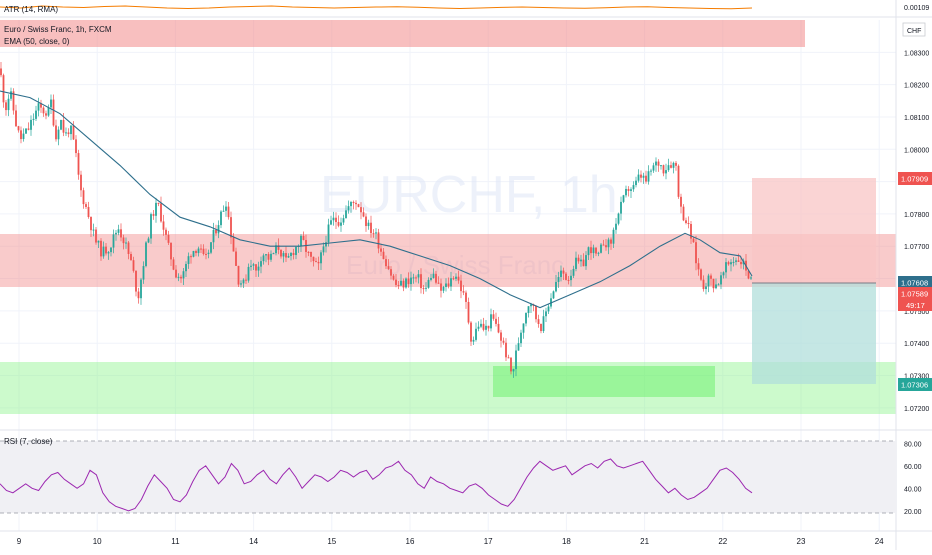 Image resolution: width=932 pixels, height=555 pixels. Describe the element at coordinates (410, 541) in the screenshot. I see `time-tick-label: 16` at that location.